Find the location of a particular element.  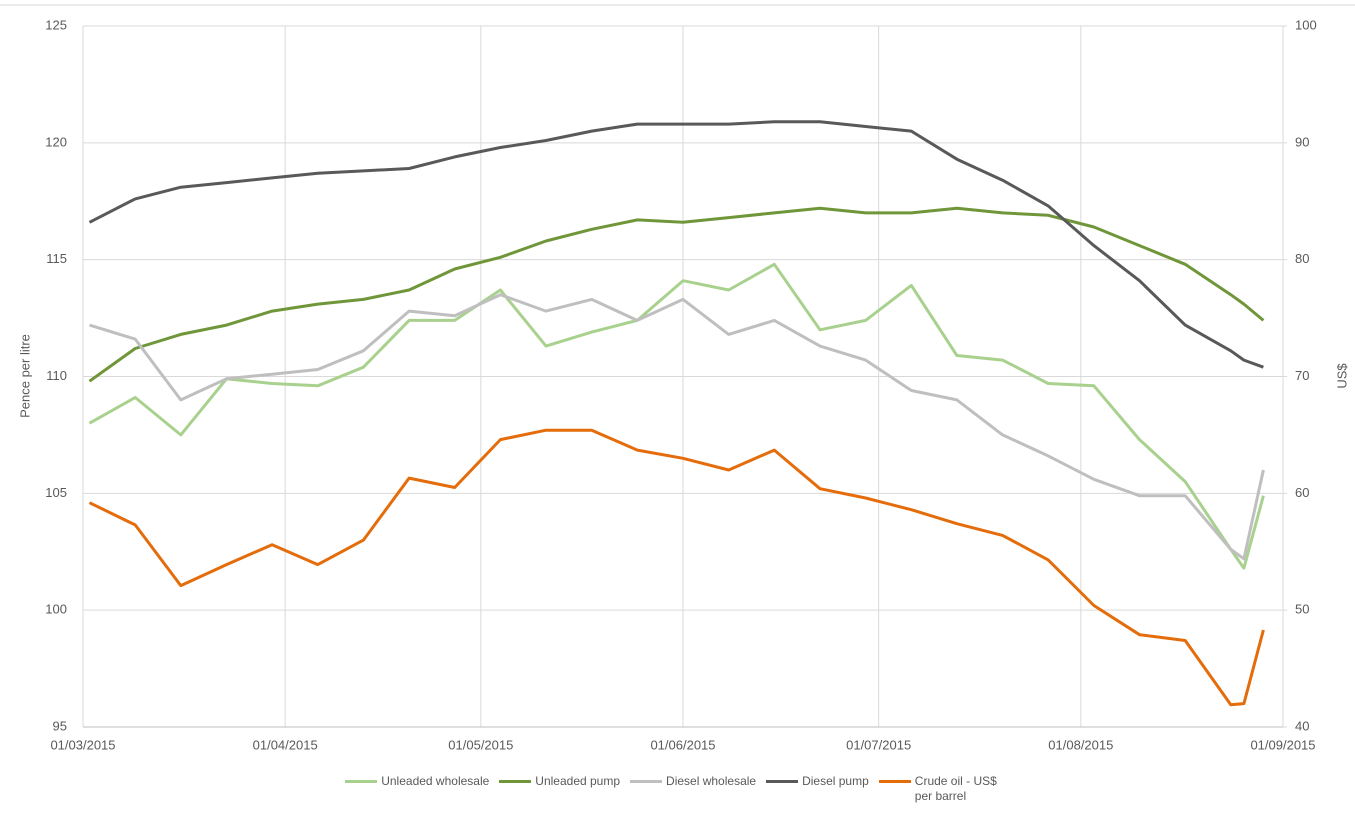

y2-tick-label: 80 is located at coordinates (1302, 258).